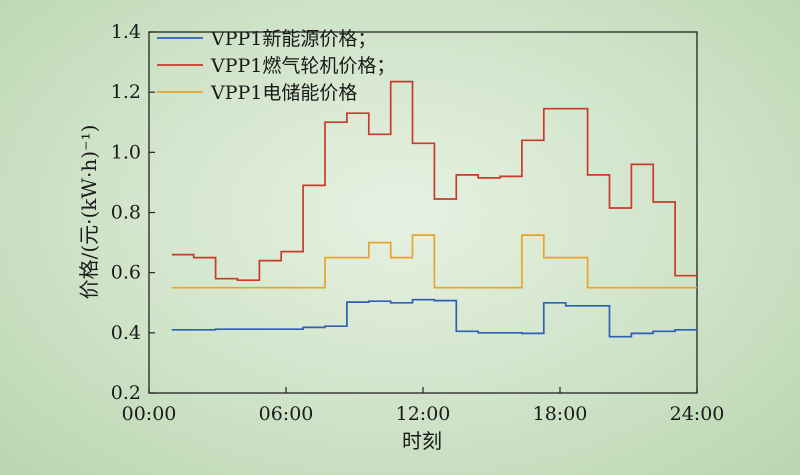 This screenshot has width=800, height=475. Describe the element at coordinates (126, 273) in the screenshot. I see `y-tick-label: 0.6` at that location.